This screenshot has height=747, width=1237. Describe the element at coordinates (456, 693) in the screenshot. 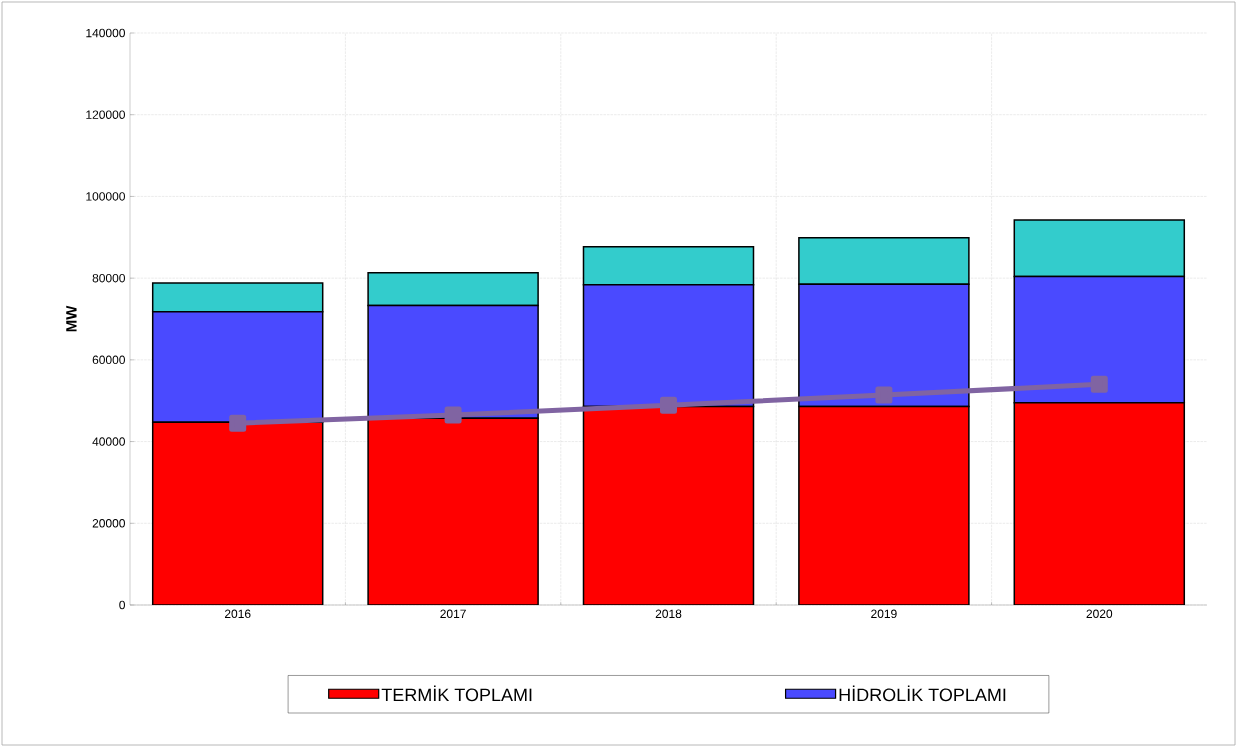

I see `legend-label: TERMİK TOPLAMI` at that location.